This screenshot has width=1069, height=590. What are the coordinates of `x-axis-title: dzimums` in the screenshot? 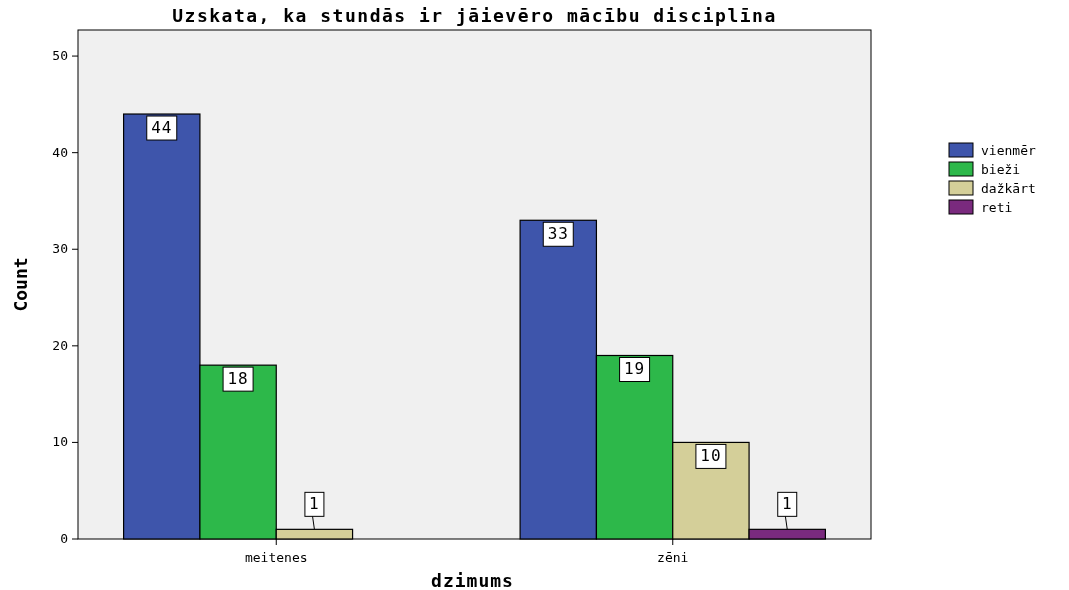 It's located at (472, 580).